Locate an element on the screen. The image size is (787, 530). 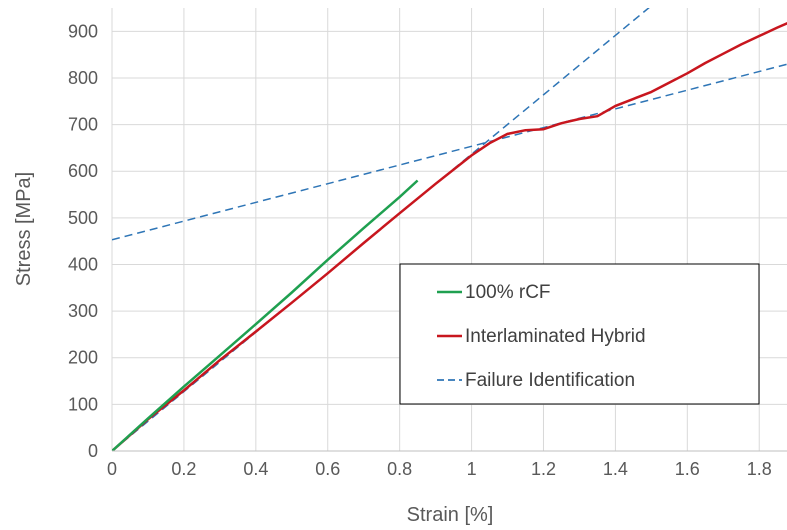
y-tick-label: 500 is located at coordinates (83, 218).